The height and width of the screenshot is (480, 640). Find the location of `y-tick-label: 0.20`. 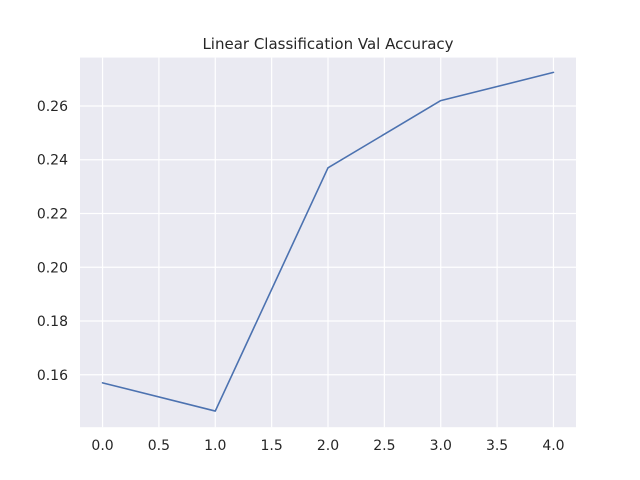

y-tick-label: 0.20 is located at coordinates (52, 268).